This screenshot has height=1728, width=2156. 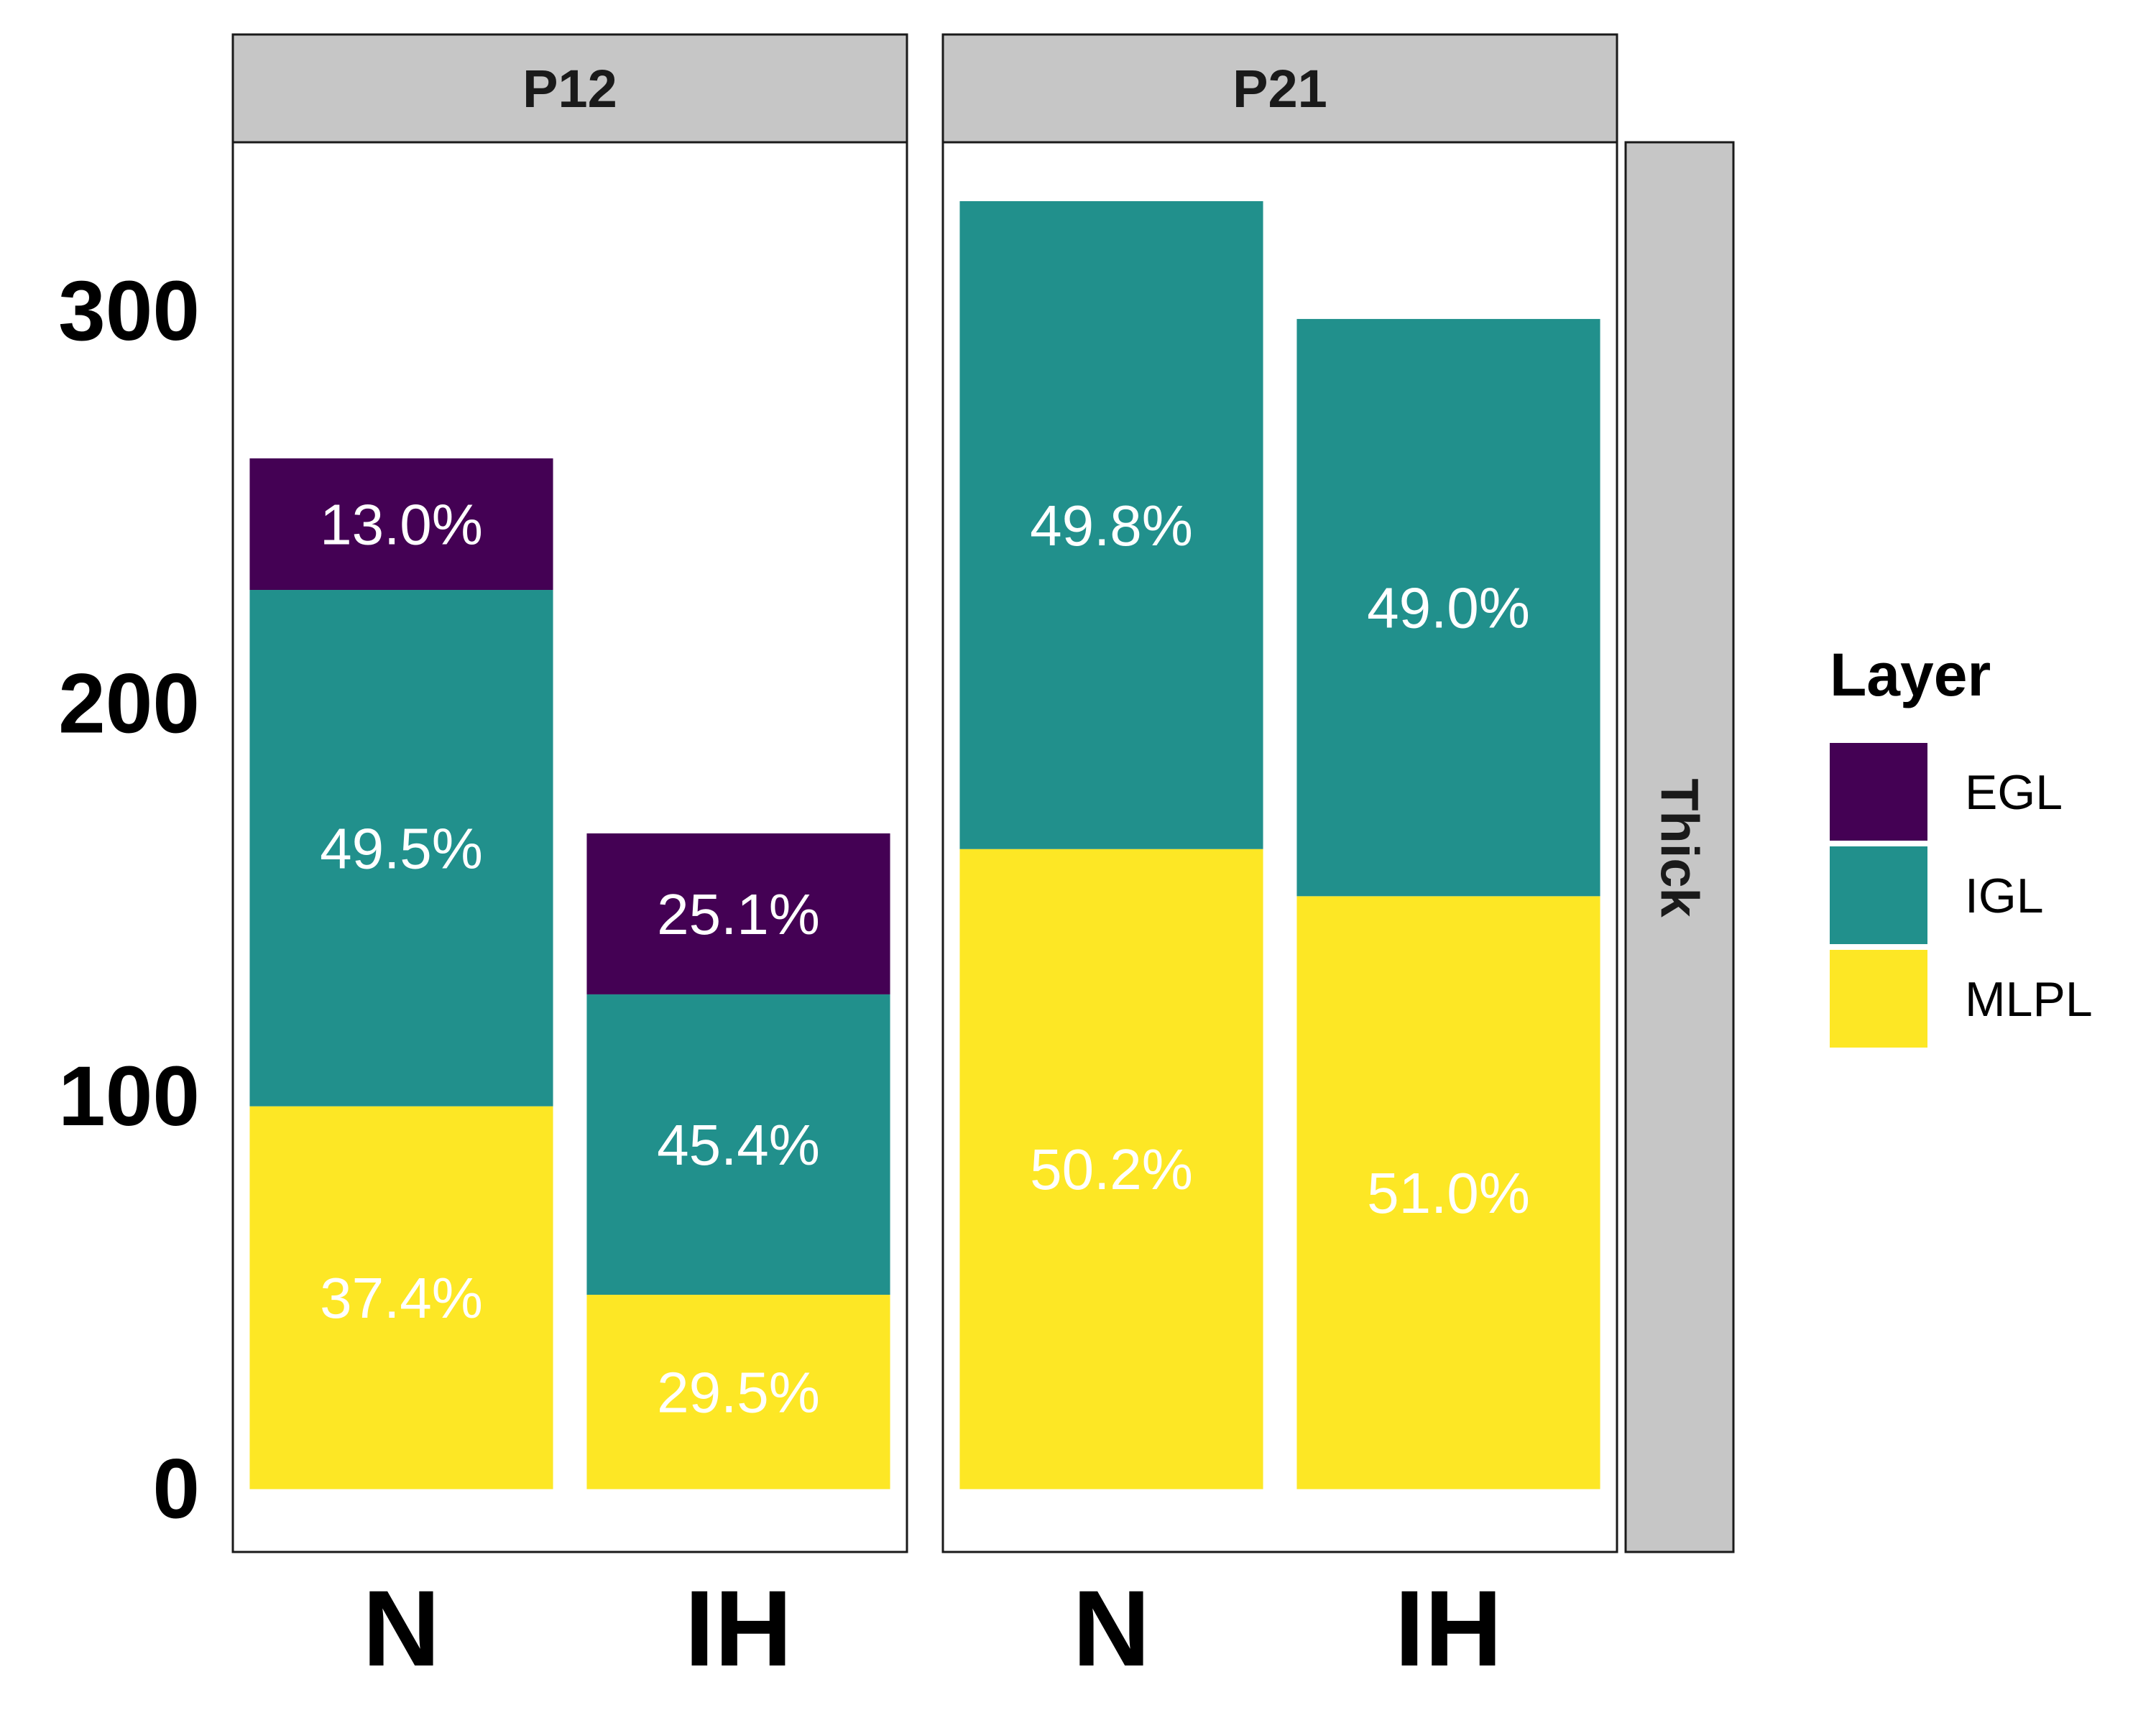 I want to click on y-tick-label-300: 300, so click(x=129, y=311).